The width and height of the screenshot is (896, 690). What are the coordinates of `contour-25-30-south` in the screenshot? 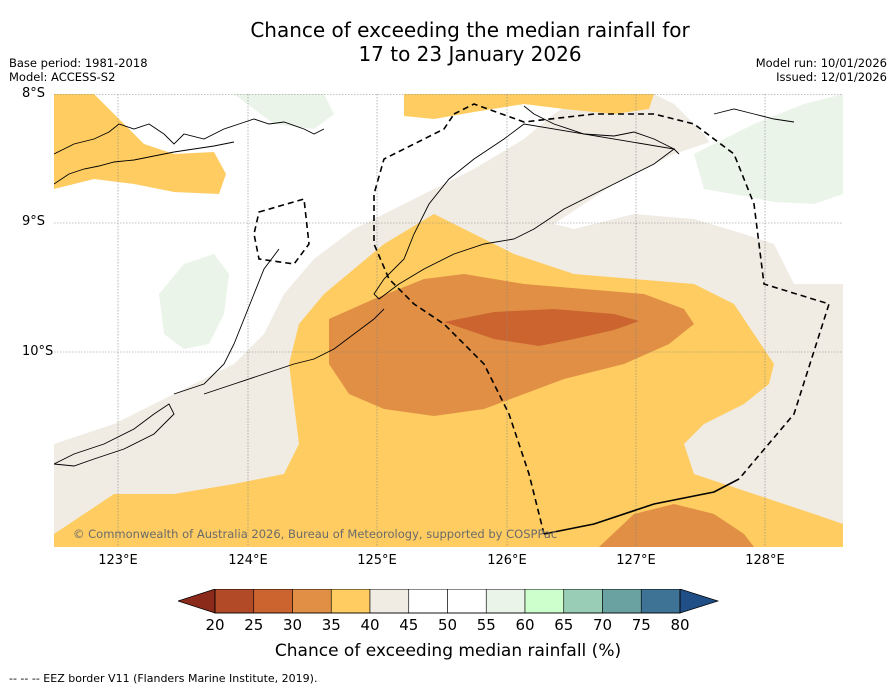 It's located at (676, 525).